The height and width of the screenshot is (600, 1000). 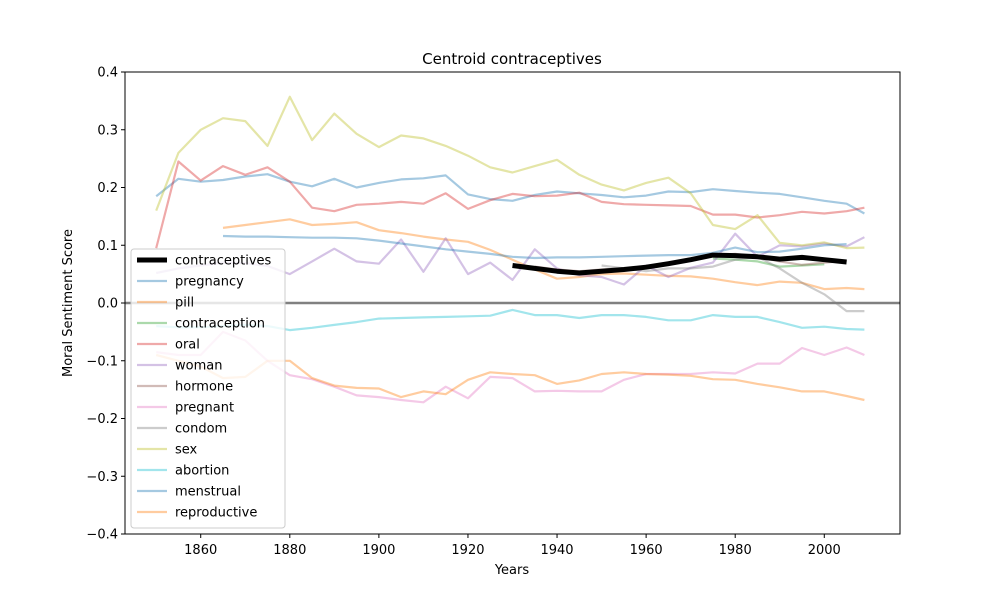 I want to click on y-tick-label: 0.2, so click(x=107, y=188).